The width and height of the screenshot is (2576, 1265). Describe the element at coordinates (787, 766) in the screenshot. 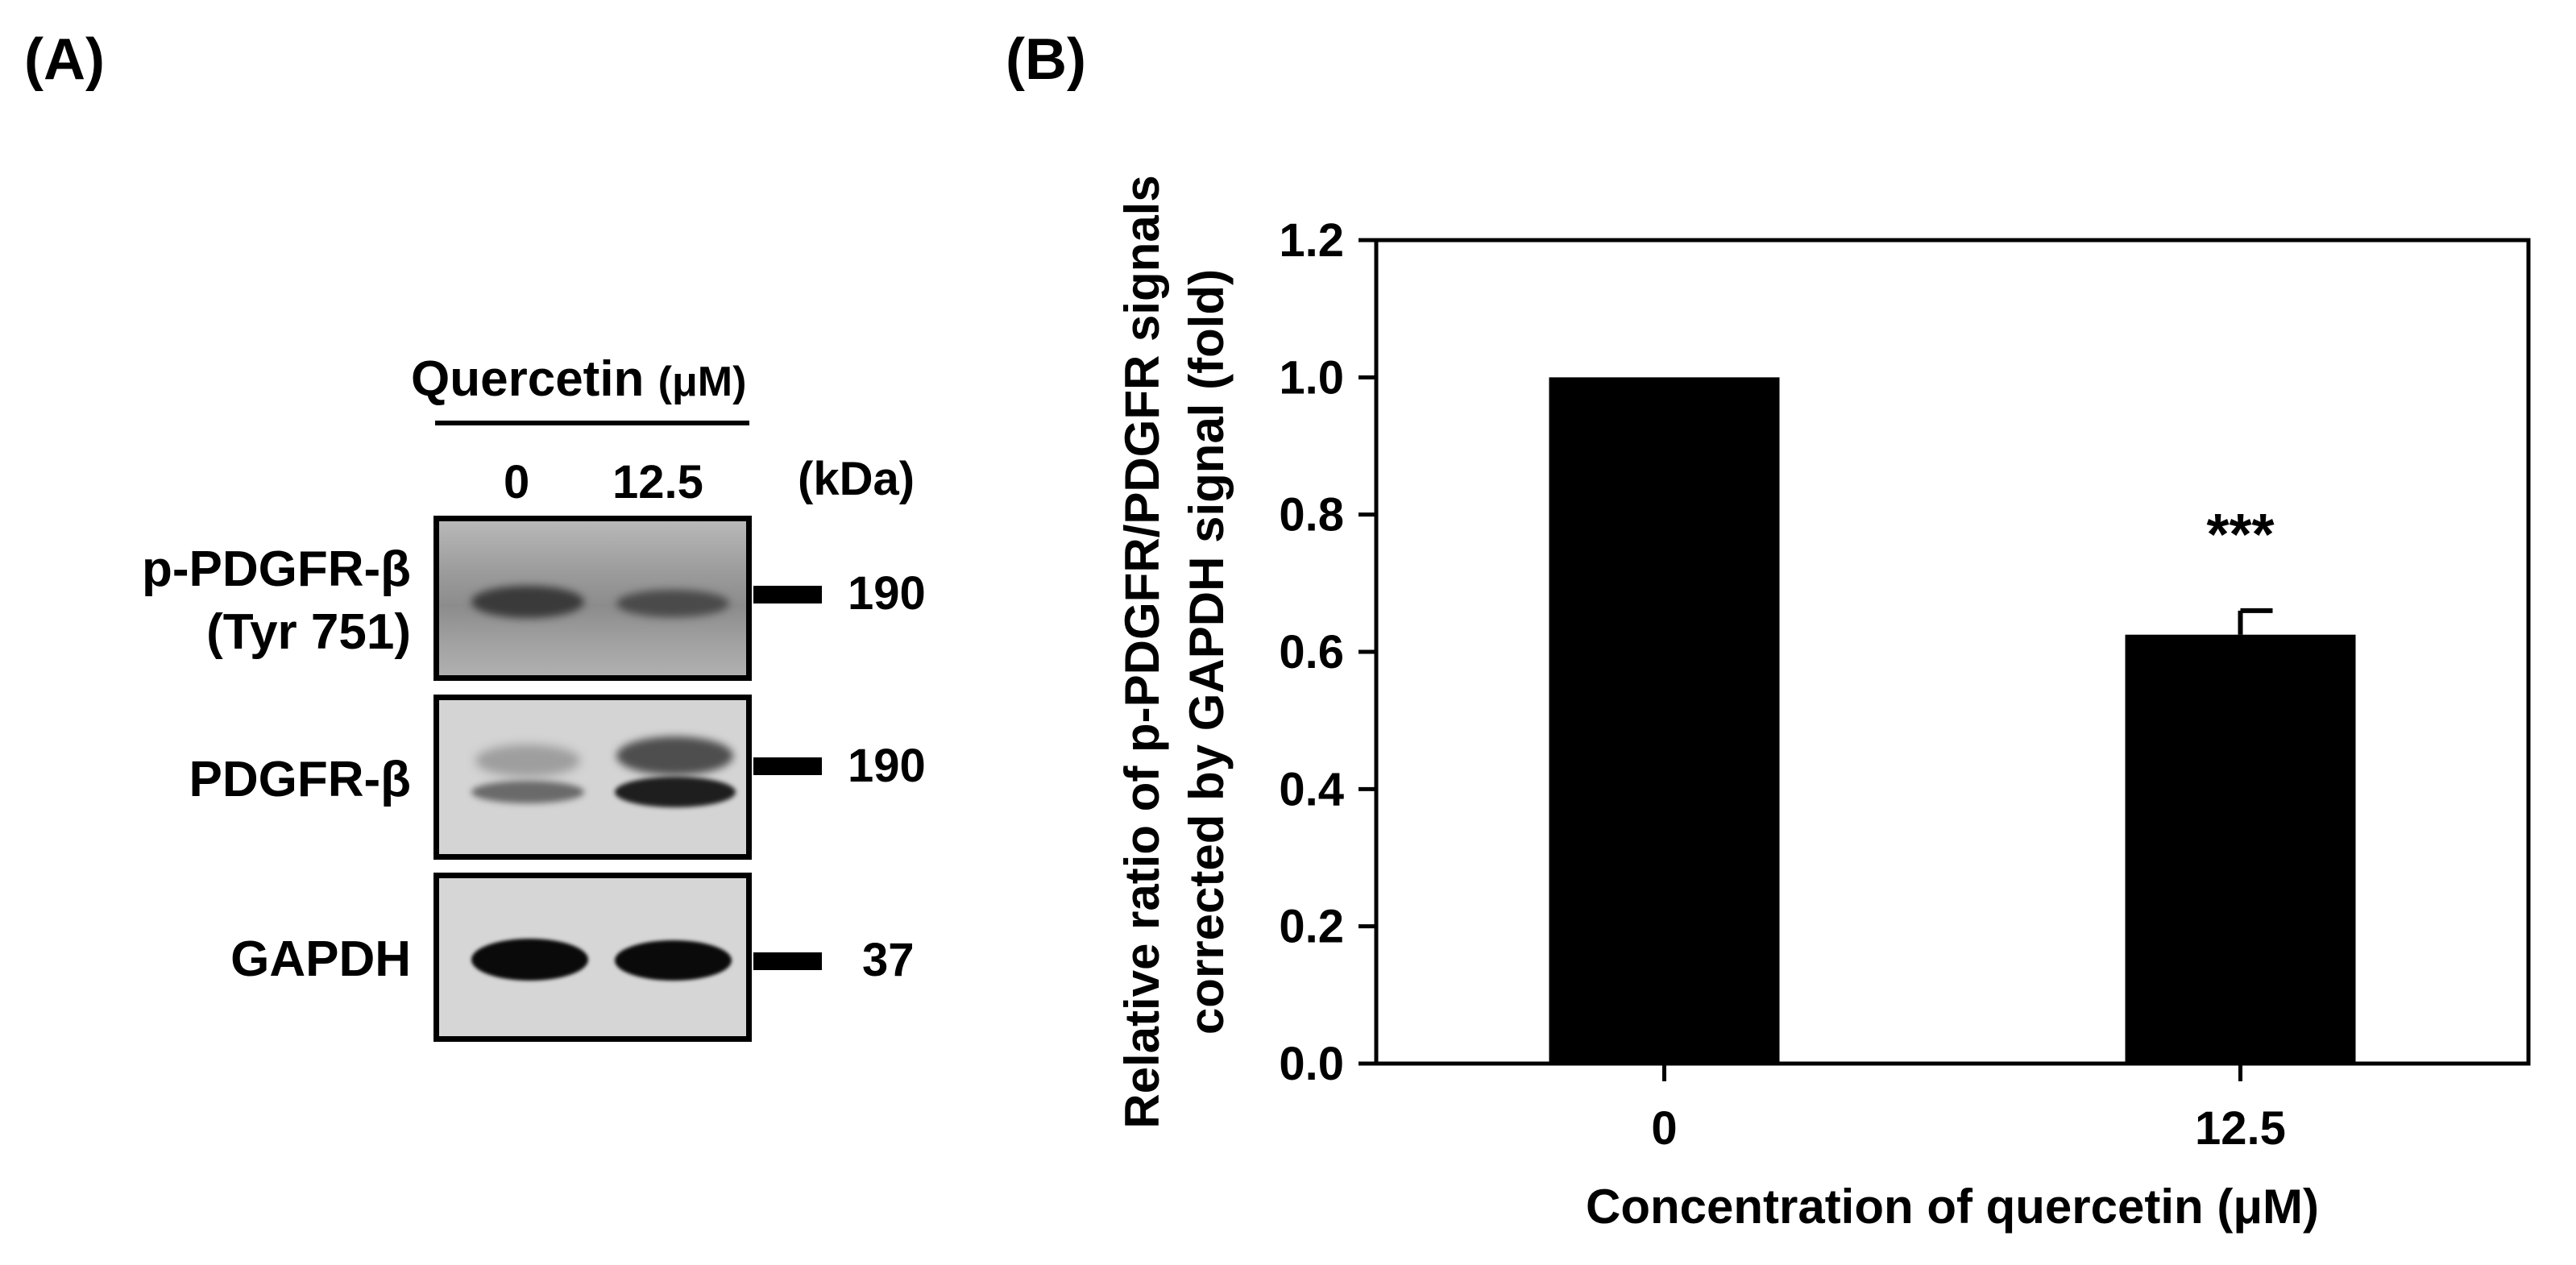

I see `size-marker-pdgfr` at that location.